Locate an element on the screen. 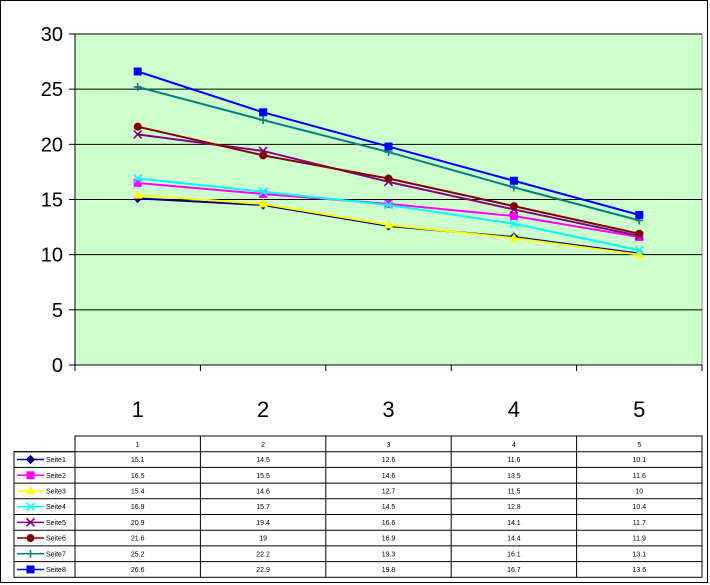 The width and height of the screenshot is (710, 585). x-tick-label: 2 is located at coordinates (263, 409).